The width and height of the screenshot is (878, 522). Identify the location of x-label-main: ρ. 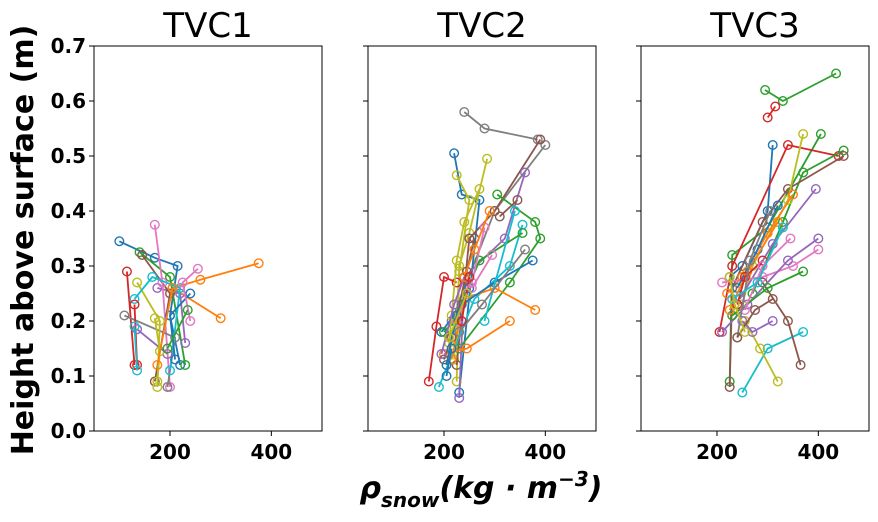
(370, 488).